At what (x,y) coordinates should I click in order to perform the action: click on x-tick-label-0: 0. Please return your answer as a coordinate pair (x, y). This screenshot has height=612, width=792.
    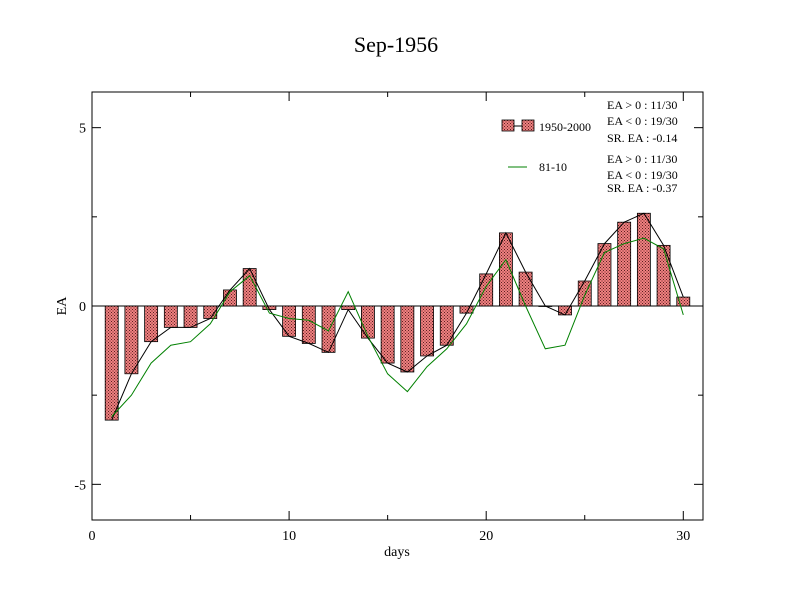
    Looking at the image, I should click on (92, 536).